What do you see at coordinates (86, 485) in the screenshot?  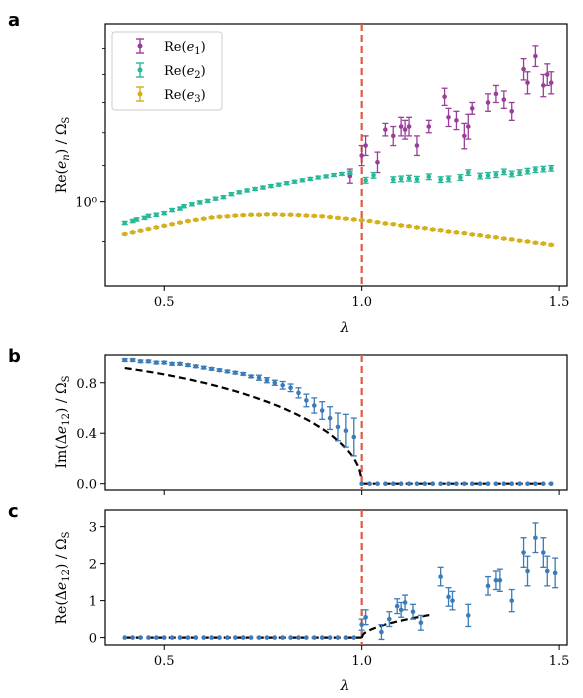 I see `panel-b-ytick-label: 0.0` at bounding box center [86, 485].